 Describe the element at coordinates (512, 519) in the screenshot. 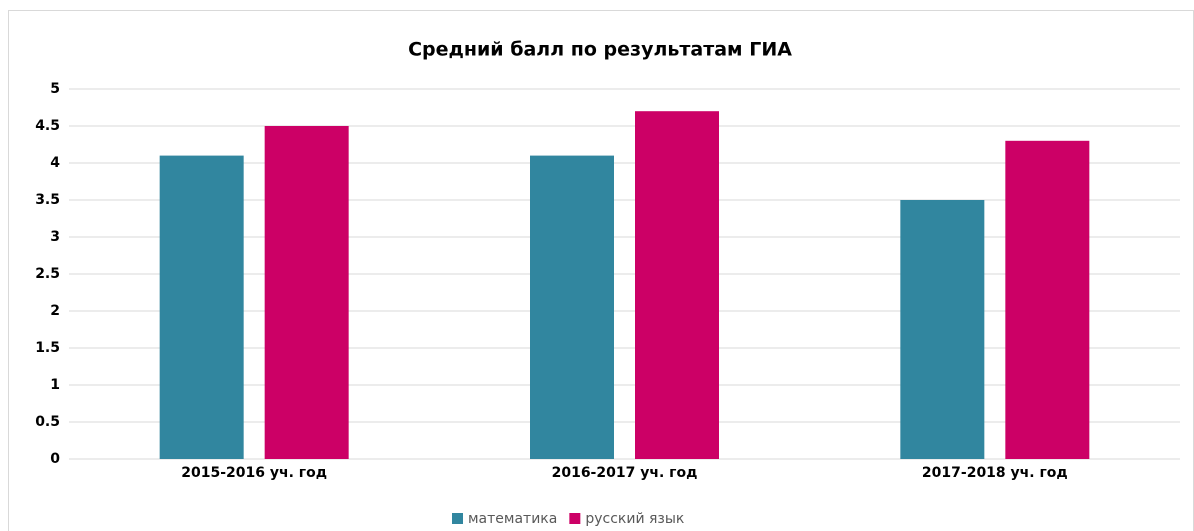

I see `legend-label: математика` at that location.